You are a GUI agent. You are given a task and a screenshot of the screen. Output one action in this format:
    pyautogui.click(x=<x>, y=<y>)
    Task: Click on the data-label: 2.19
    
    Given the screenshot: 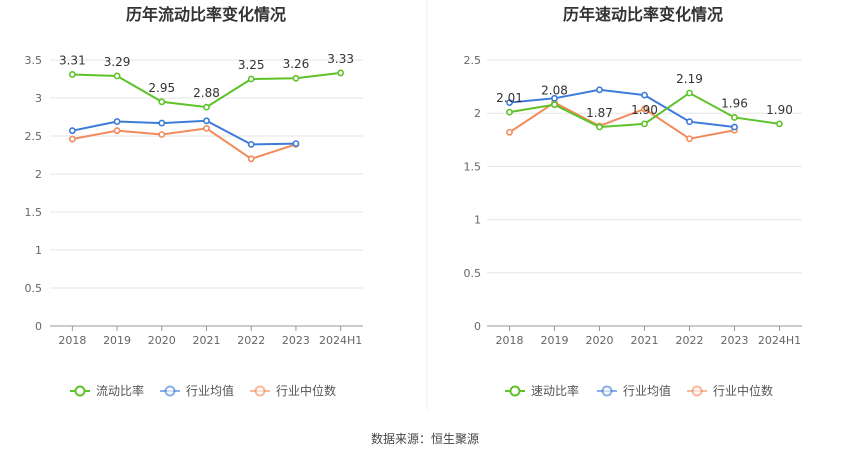 What is the action you would take?
    pyautogui.click(x=689, y=79)
    